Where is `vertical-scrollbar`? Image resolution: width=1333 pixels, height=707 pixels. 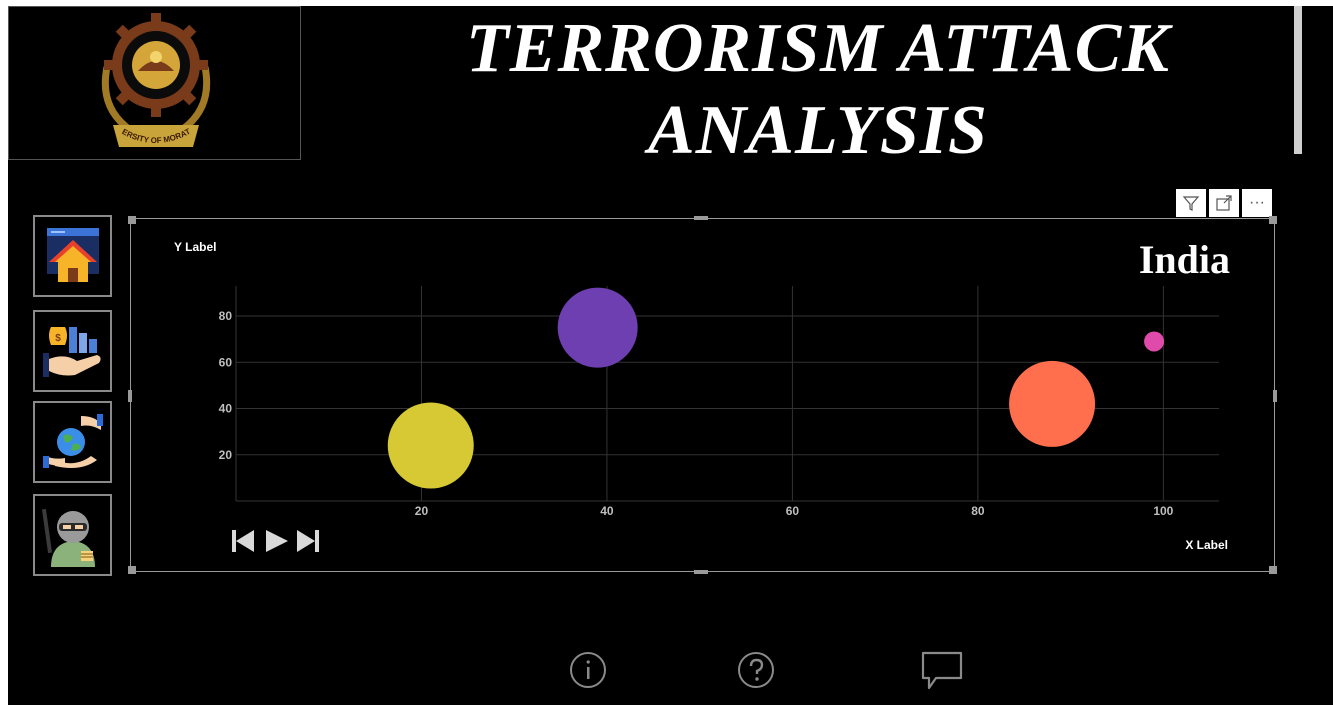
vertical-scrollbar is located at coordinates (1298, 80).